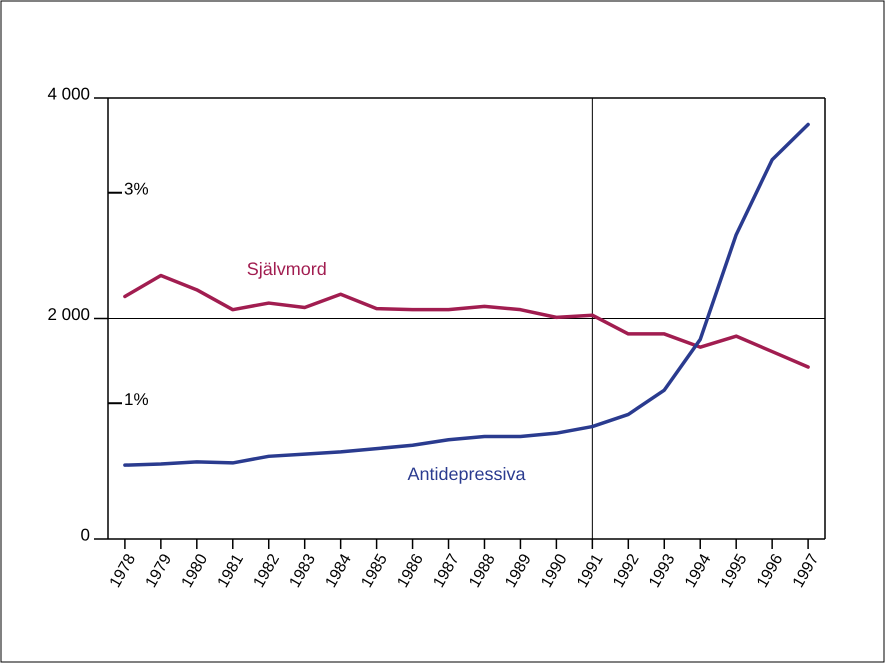 This screenshot has height=663, width=885. Describe the element at coordinates (136, 399) in the screenshot. I see `y2-tick-label: 1%` at that location.